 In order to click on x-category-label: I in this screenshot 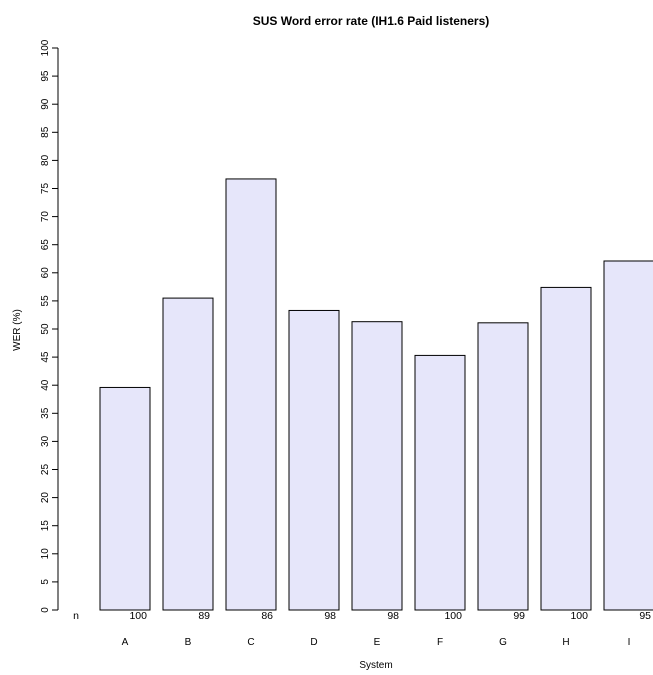, I will do `click(629, 642)`.